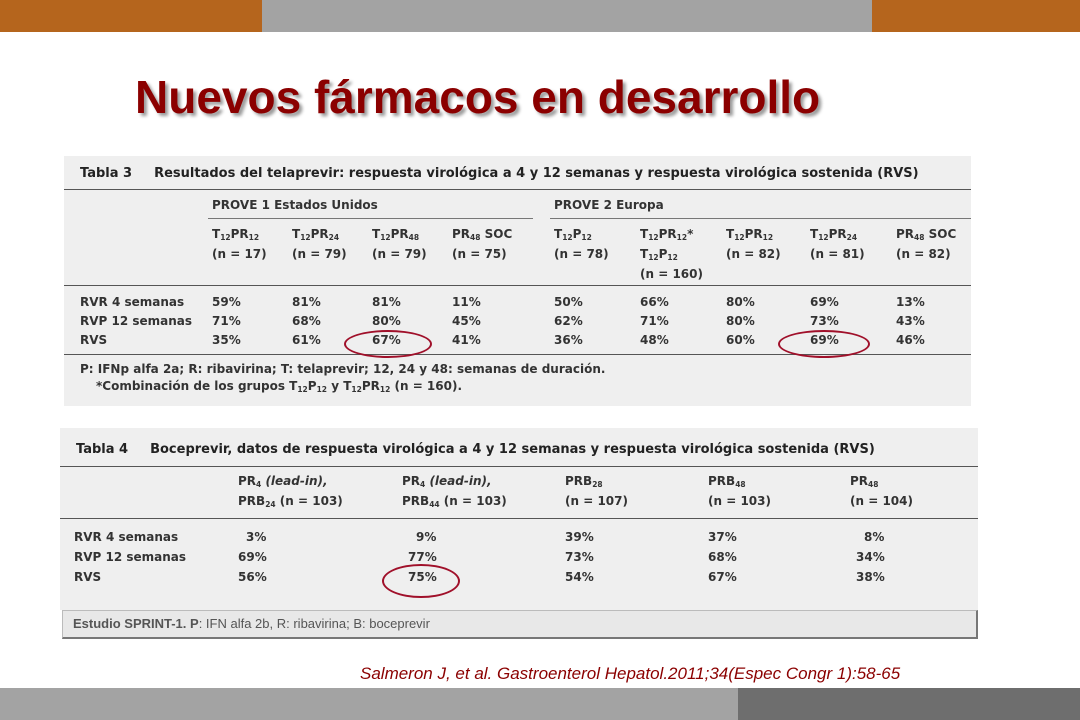 Image resolution: width=1080 pixels, height=720 pixels. What do you see at coordinates (482, 244) in the screenshot?
I see `table3-col-header: PR48 SOC (n = 75)` at bounding box center [482, 244].